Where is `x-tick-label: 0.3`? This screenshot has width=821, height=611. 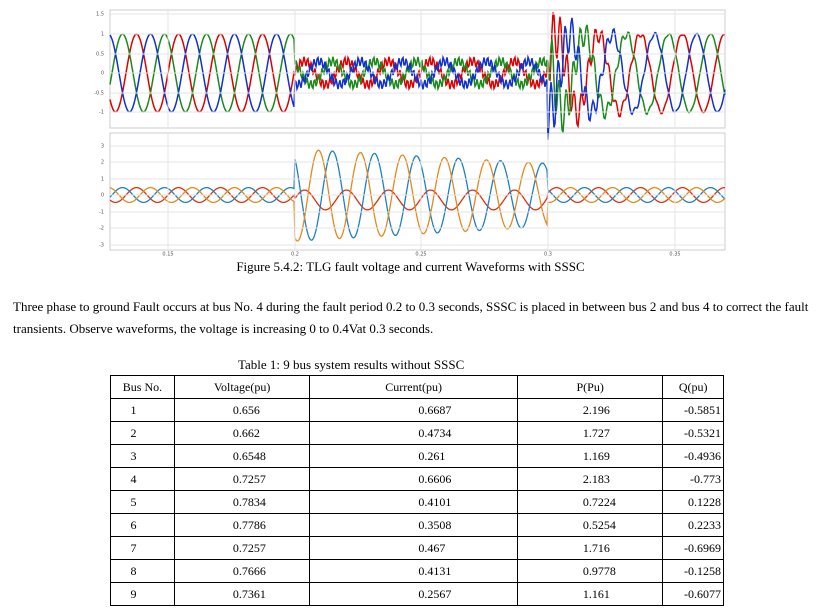 x-tick-label: 0.3 is located at coordinates (548, 255).